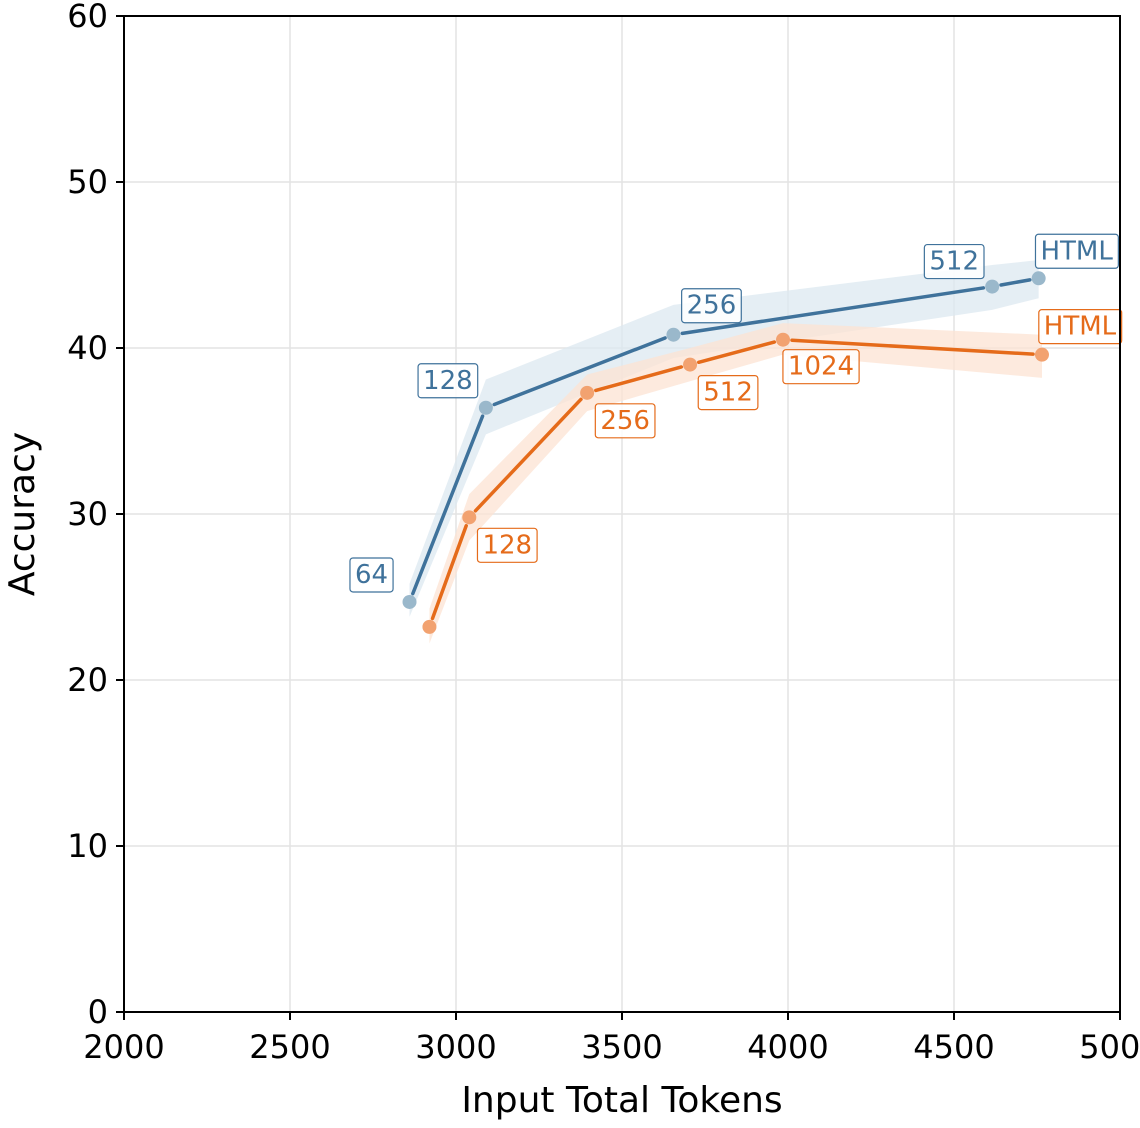  What do you see at coordinates (289, 1047) in the screenshot?
I see `x-tick-label: 2500` at bounding box center [289, 1047].